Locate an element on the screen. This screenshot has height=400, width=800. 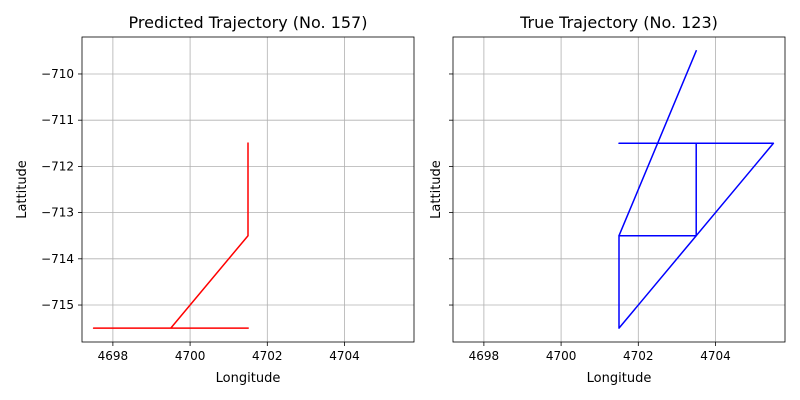
y-tick-label: −713 is located at coordinates (57, 213).